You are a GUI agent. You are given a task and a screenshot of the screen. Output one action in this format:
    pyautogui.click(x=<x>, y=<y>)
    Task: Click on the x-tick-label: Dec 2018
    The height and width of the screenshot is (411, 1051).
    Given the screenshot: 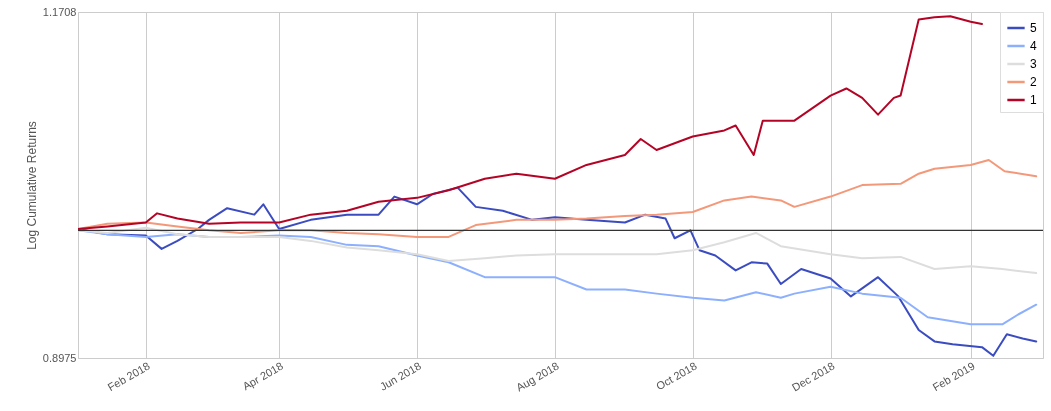 What is the action you would take?
    pyautogui.click(x=813, y=376)
    